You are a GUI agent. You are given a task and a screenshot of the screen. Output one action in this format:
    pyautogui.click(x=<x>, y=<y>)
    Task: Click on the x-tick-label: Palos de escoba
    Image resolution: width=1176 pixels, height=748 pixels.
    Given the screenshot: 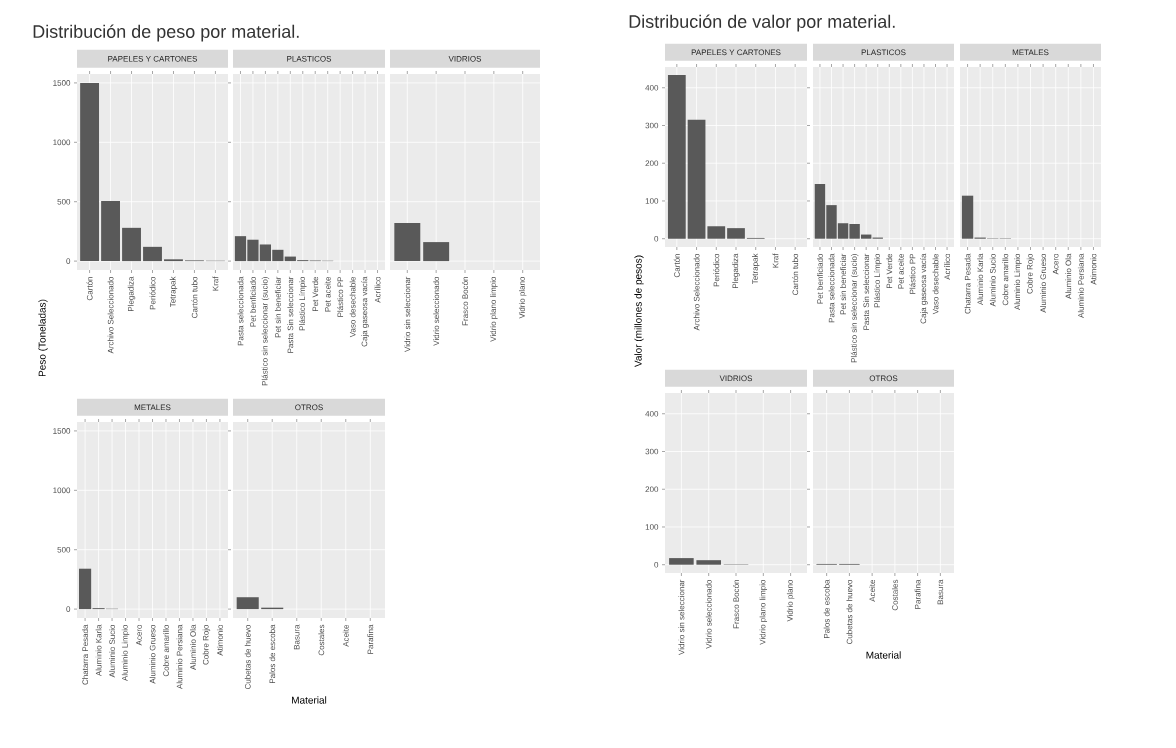 What is the action you would take?
    pyautogui.click(x=826, y=609)
    